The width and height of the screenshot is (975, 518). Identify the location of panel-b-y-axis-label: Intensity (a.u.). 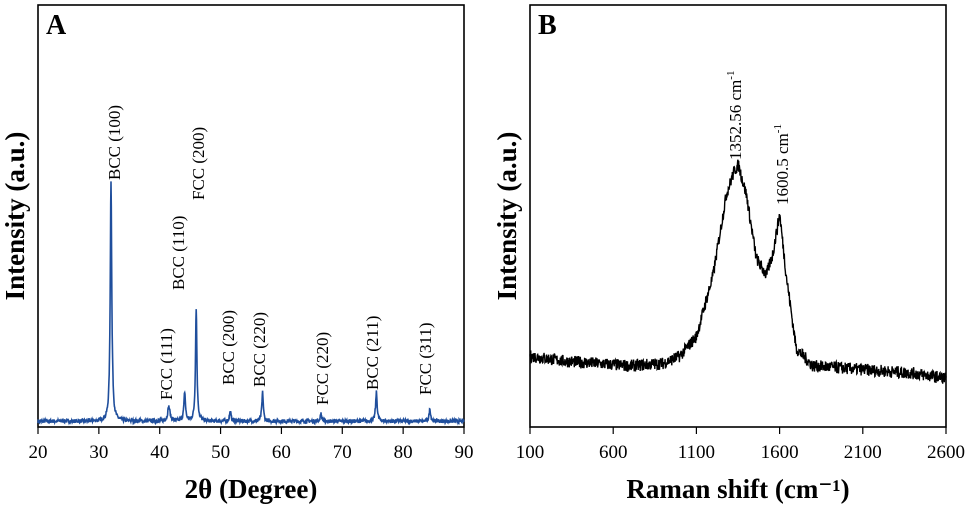
(507, 216).